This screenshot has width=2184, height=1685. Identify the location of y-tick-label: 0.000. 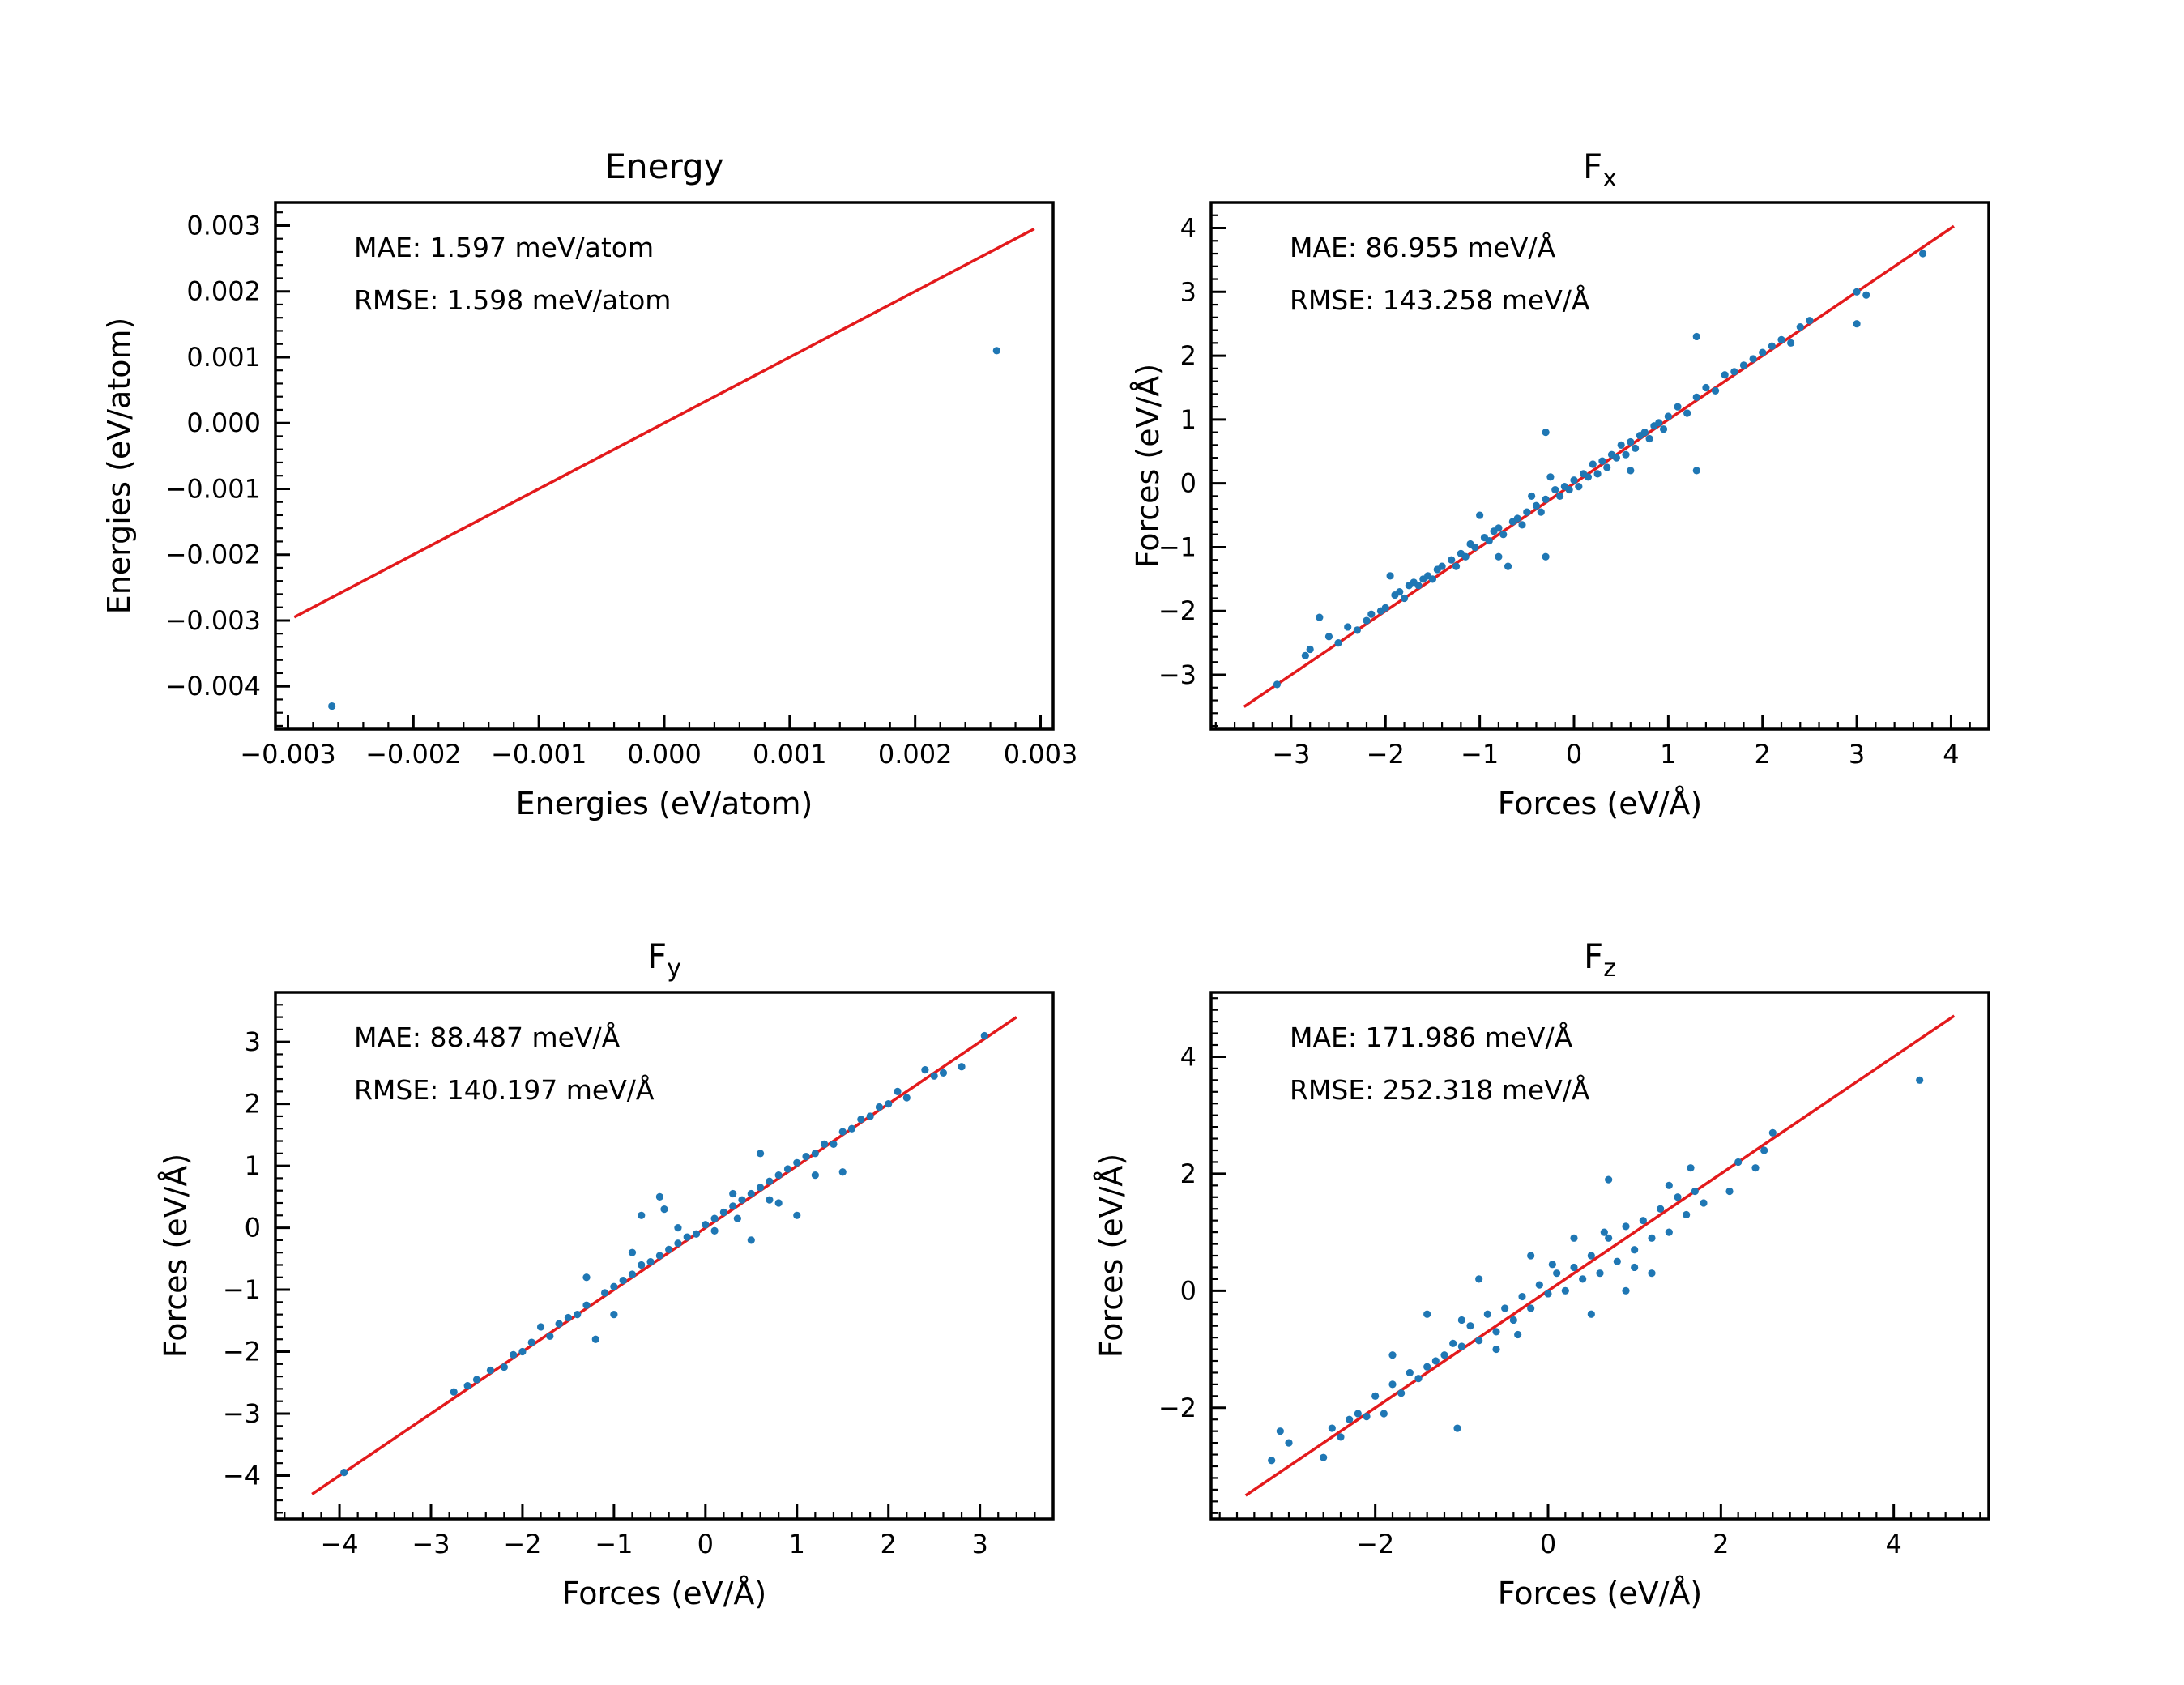
(223, 422).